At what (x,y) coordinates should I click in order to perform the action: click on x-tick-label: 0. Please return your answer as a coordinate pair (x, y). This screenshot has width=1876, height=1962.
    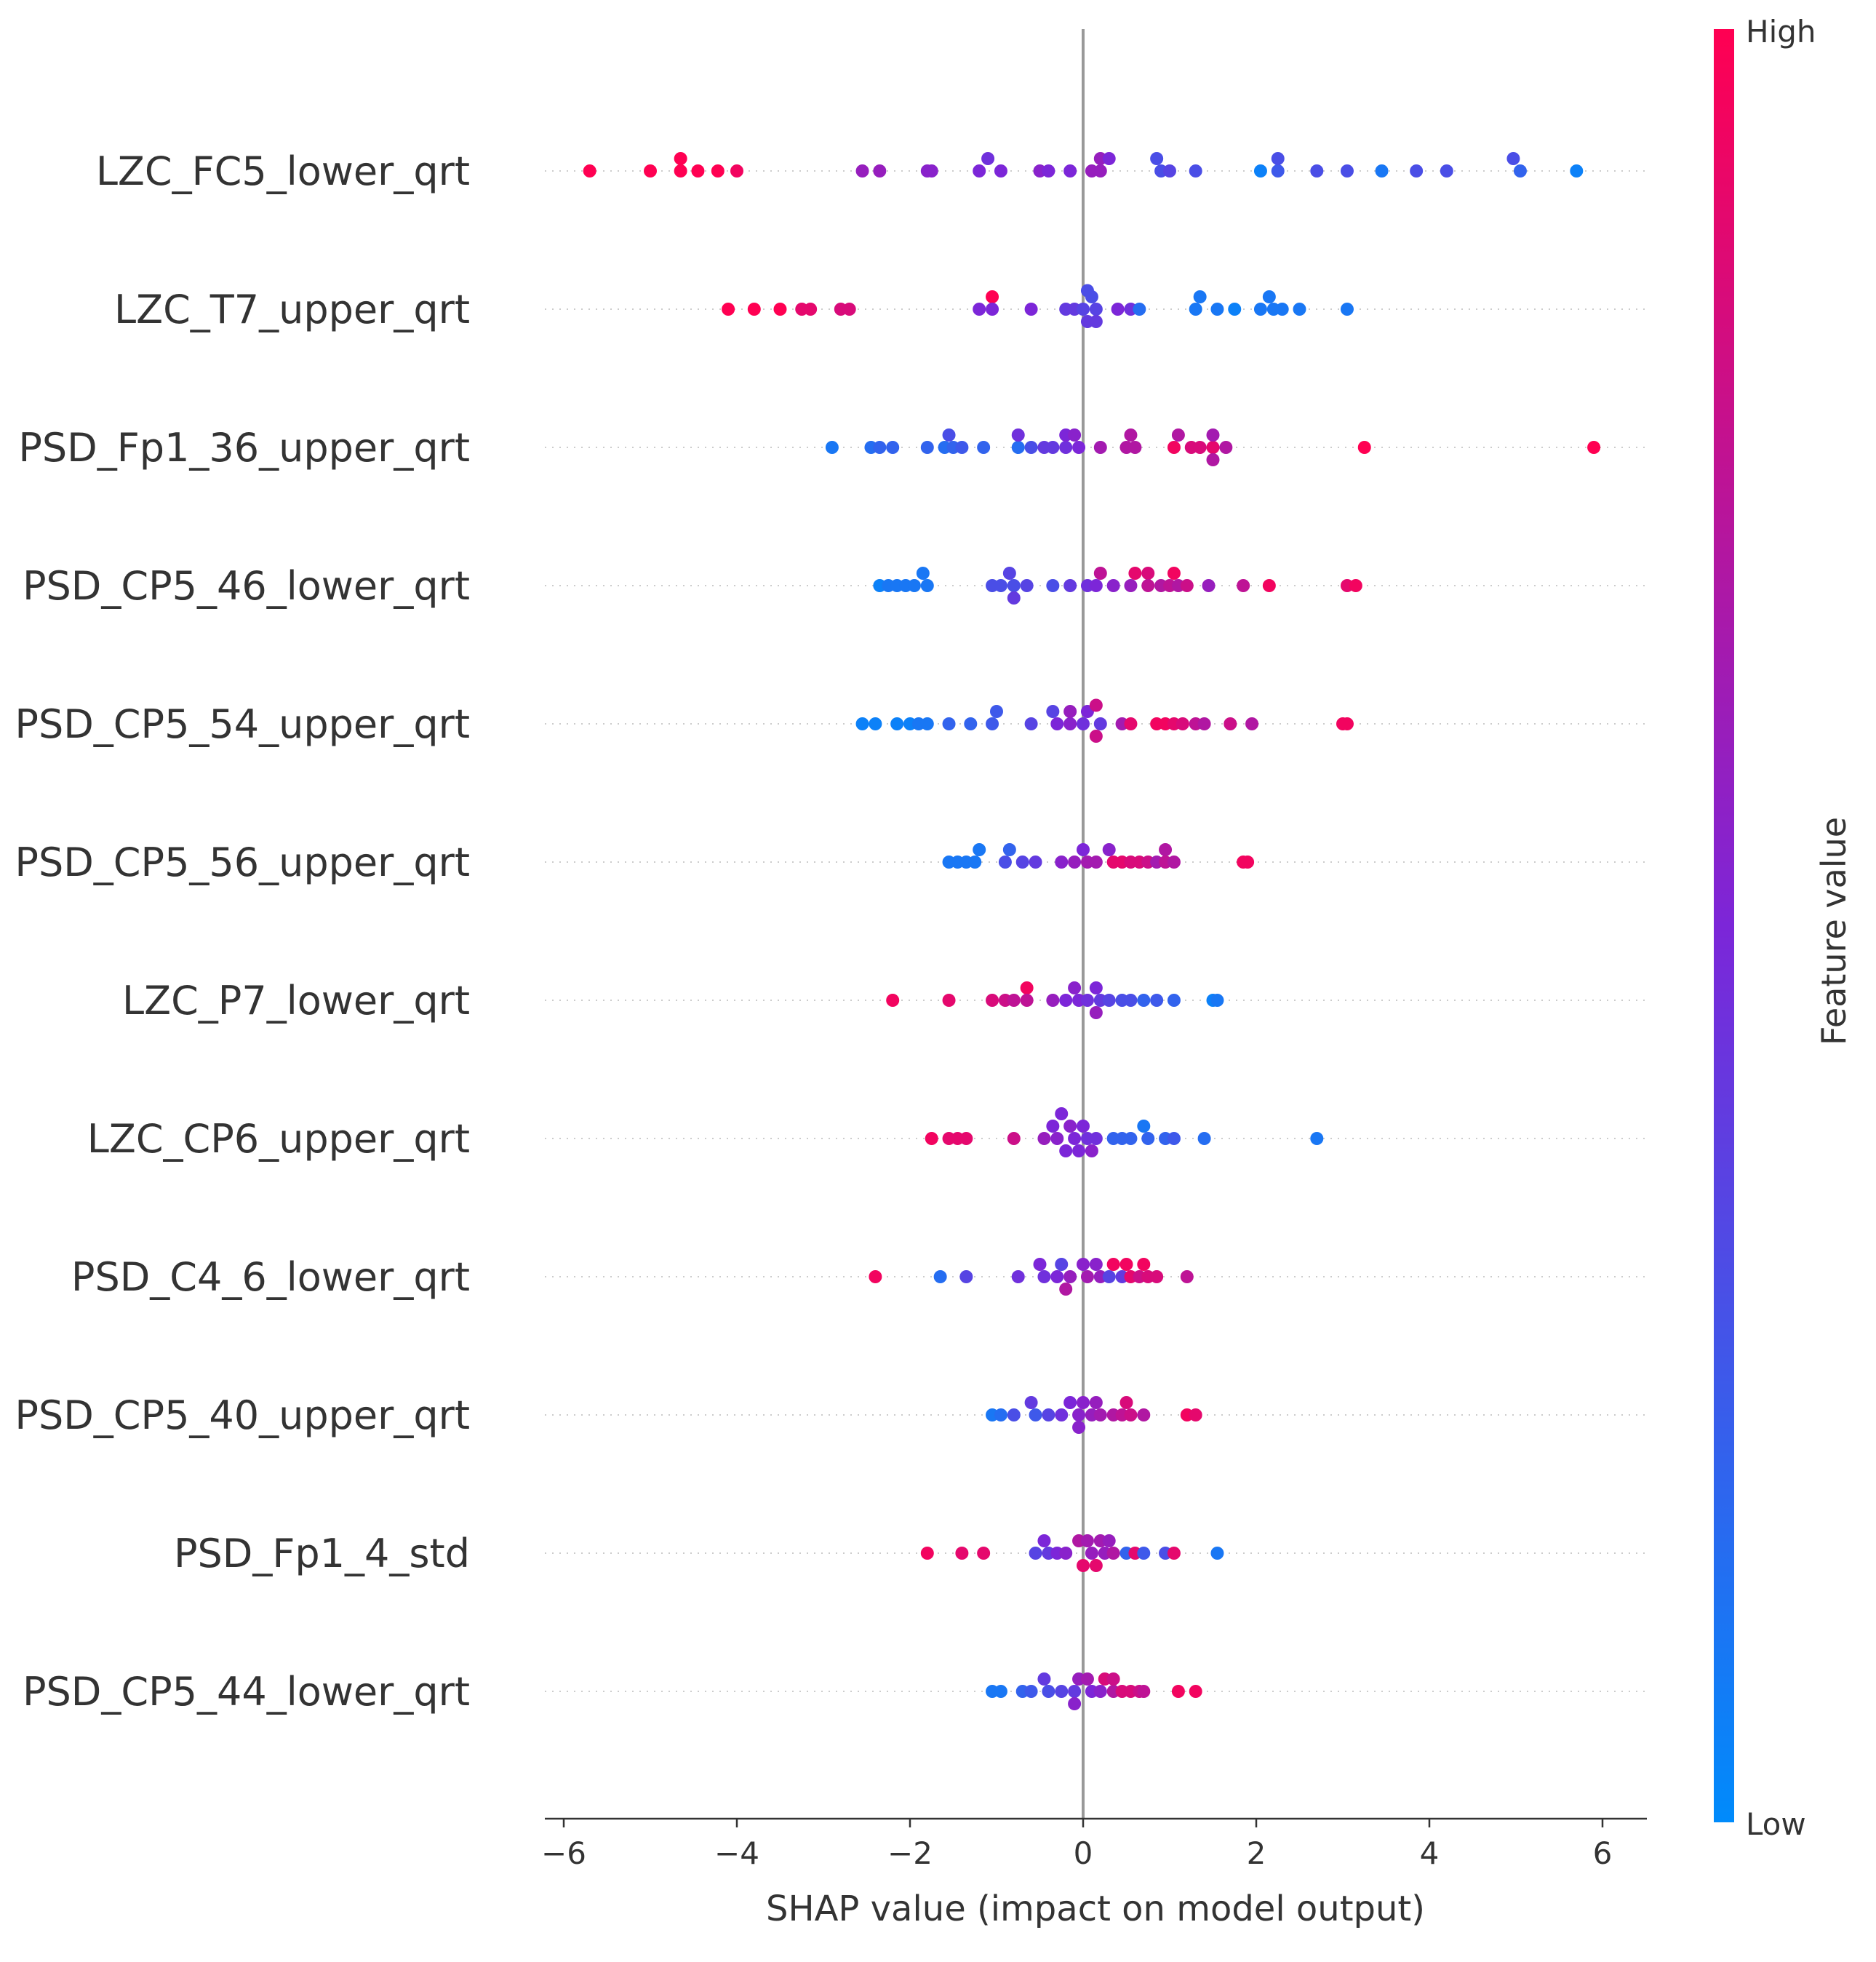
    Looking at the image, I should click on (1083, 1853).